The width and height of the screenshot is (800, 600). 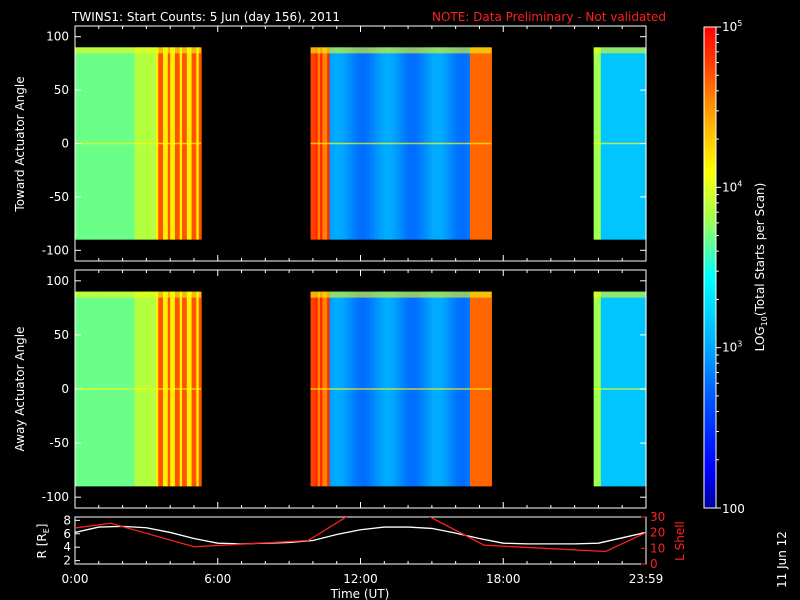 What do you see at coordinates (503, 579) in the screenshot?
I see `x-tick-label: 18:00` at bounding box center [503, 579].